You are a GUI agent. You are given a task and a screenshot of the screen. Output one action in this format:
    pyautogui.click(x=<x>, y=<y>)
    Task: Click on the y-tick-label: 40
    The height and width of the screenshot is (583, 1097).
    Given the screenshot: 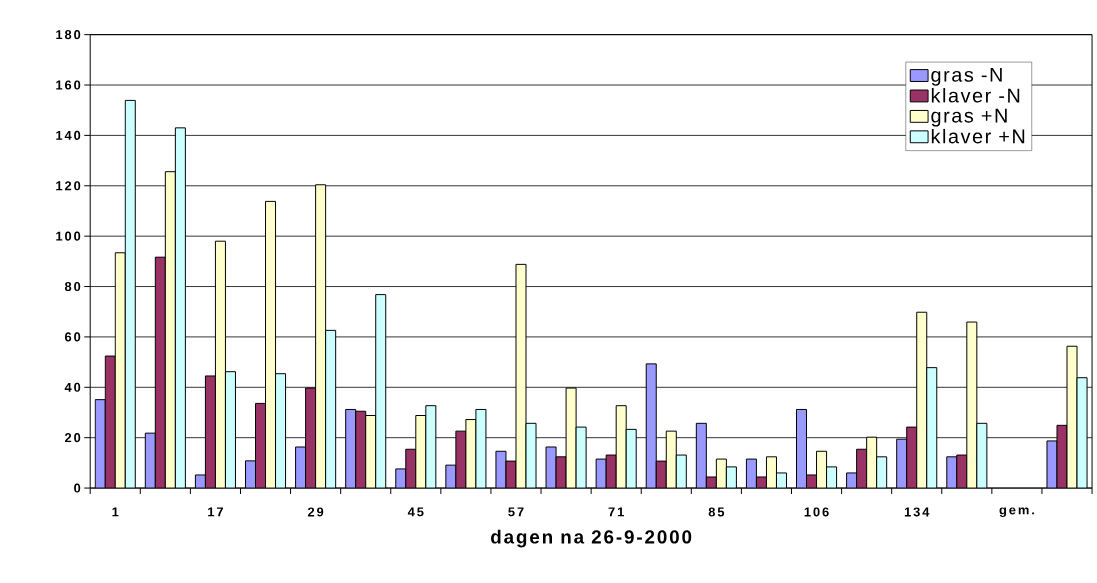 What is the action you would take?
    pyautogui.click(x=72, y=387)
    